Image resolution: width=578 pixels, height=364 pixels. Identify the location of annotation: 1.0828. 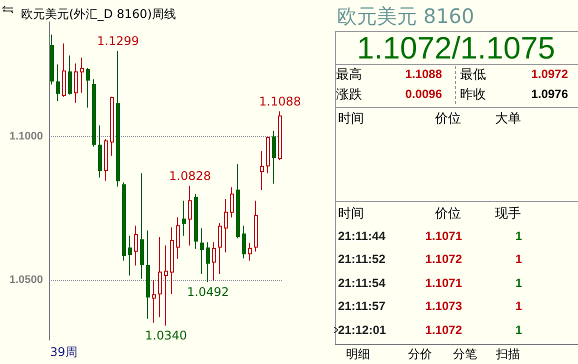
(190, 175).